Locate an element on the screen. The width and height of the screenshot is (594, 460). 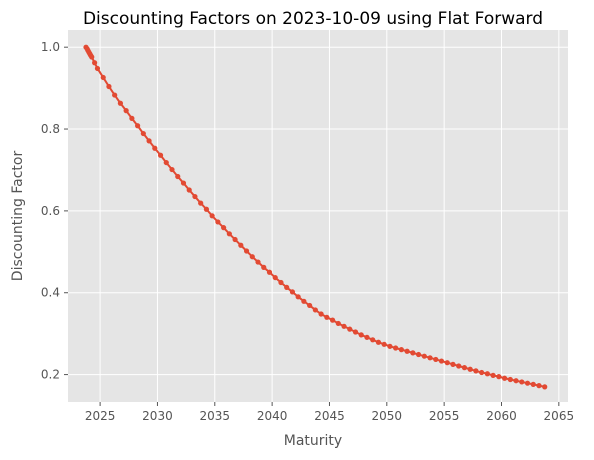
x-tick-label: 2025 is located at coordinates (100, 416).